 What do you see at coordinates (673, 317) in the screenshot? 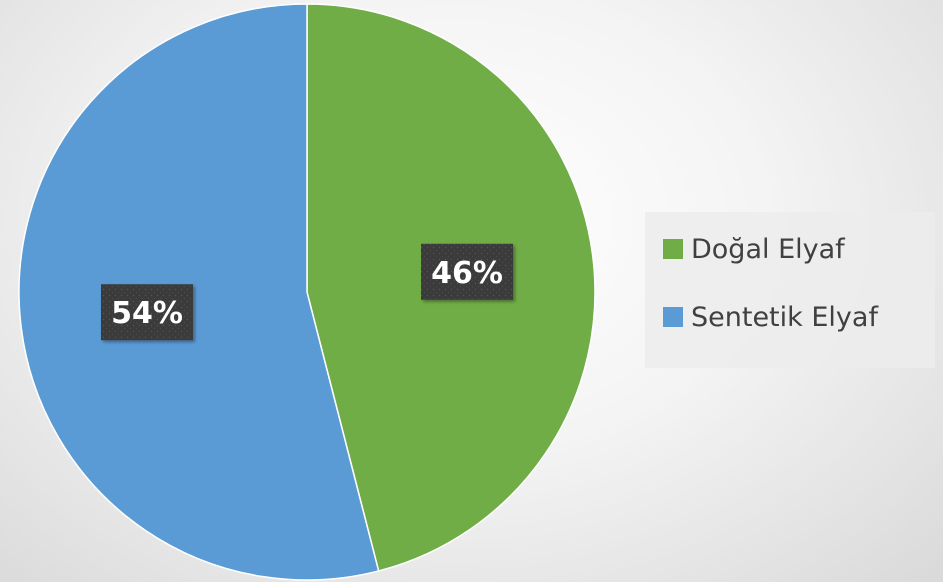
I see `legend-swatch-sentetik-elyaf` at bounding box center [673, 317].